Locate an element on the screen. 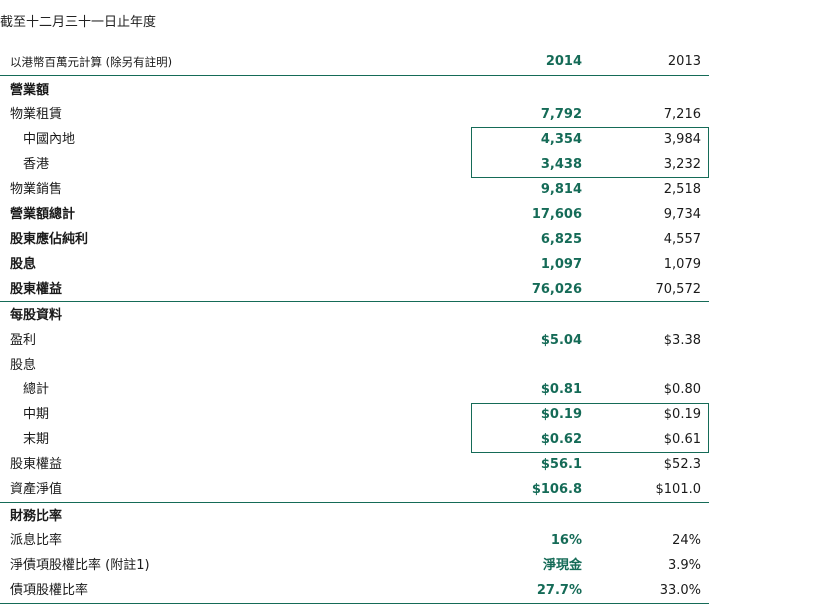 The height and width of the screenshot is (605, 814). value-2014: $0.19 is located at coordinates (561, 414).